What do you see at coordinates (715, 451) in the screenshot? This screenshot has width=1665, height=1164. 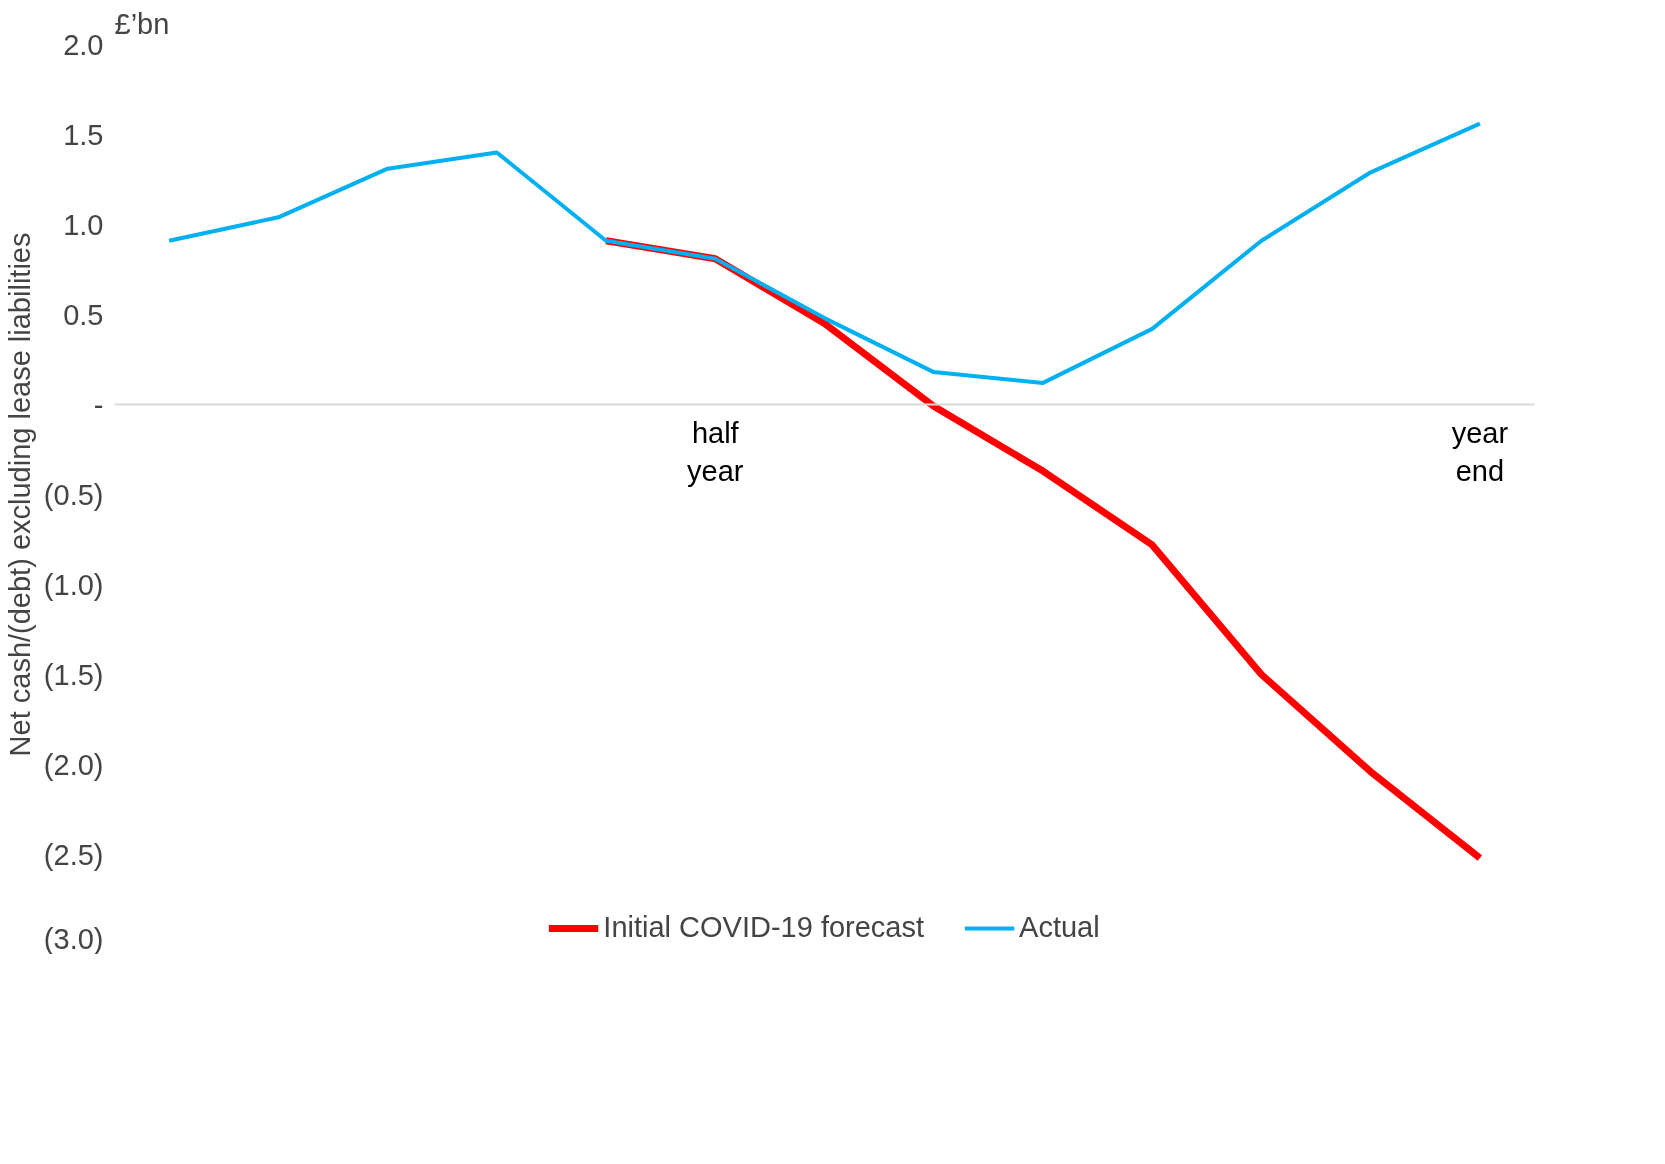 I see `x-tick-label: half year` at bounding box center [715, 451].